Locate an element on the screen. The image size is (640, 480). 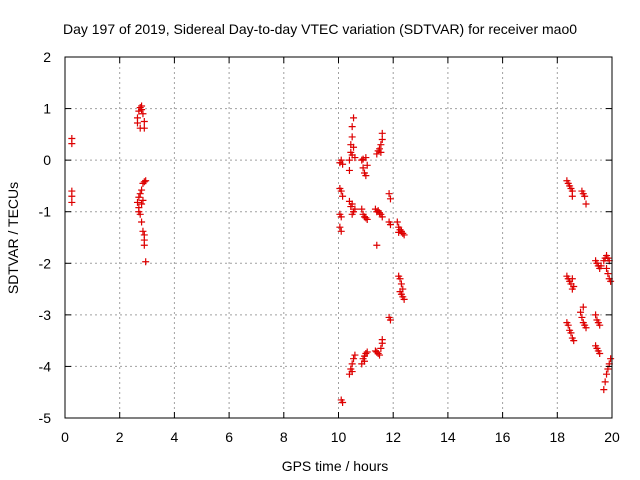
y-tick-label: -2 is located at coordinates (45, 263).